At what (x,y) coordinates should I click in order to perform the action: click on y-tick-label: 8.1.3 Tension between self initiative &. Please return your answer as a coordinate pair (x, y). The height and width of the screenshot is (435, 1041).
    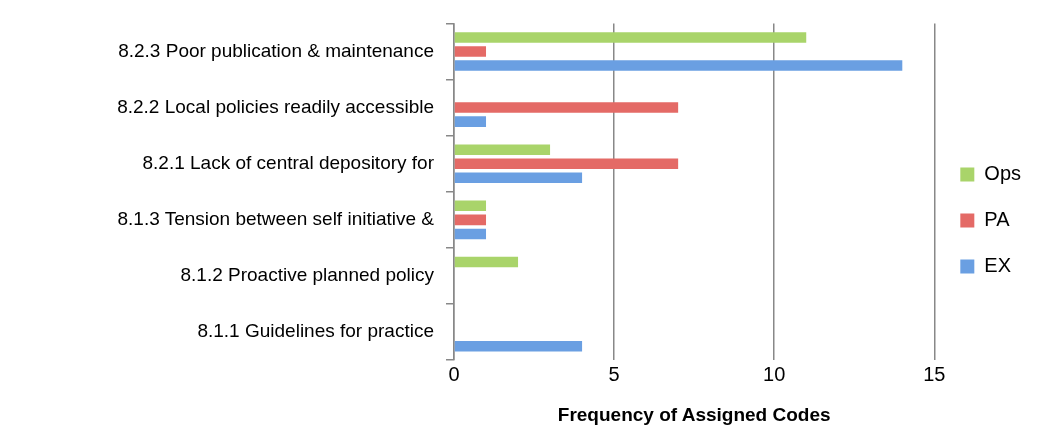
    Looking at the image, I should click on (276, 219).